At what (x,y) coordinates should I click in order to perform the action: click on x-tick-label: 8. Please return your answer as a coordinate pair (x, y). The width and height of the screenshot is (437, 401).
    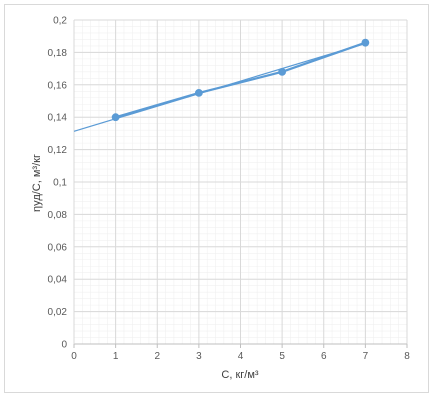
    Looking at the image, I should click on (407, 356).